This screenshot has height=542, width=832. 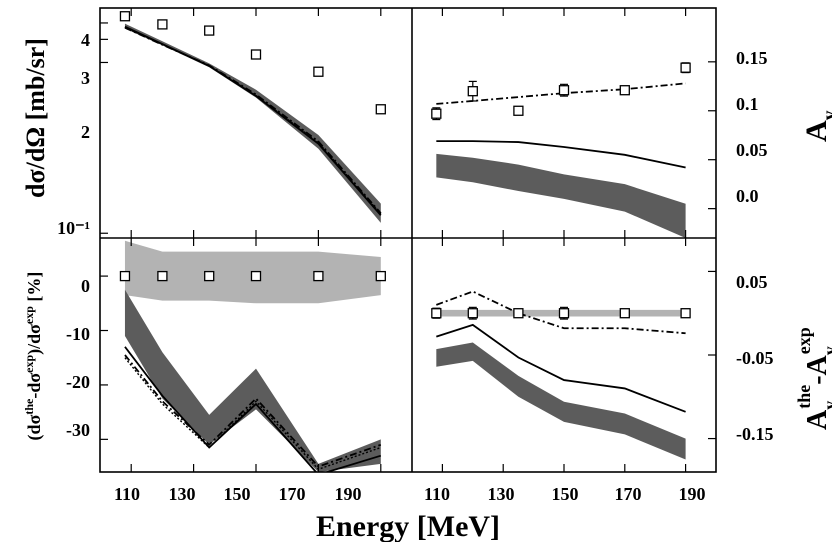 I want to click on x-axis-title: Energy [MeV], so click(x=408, y=526).